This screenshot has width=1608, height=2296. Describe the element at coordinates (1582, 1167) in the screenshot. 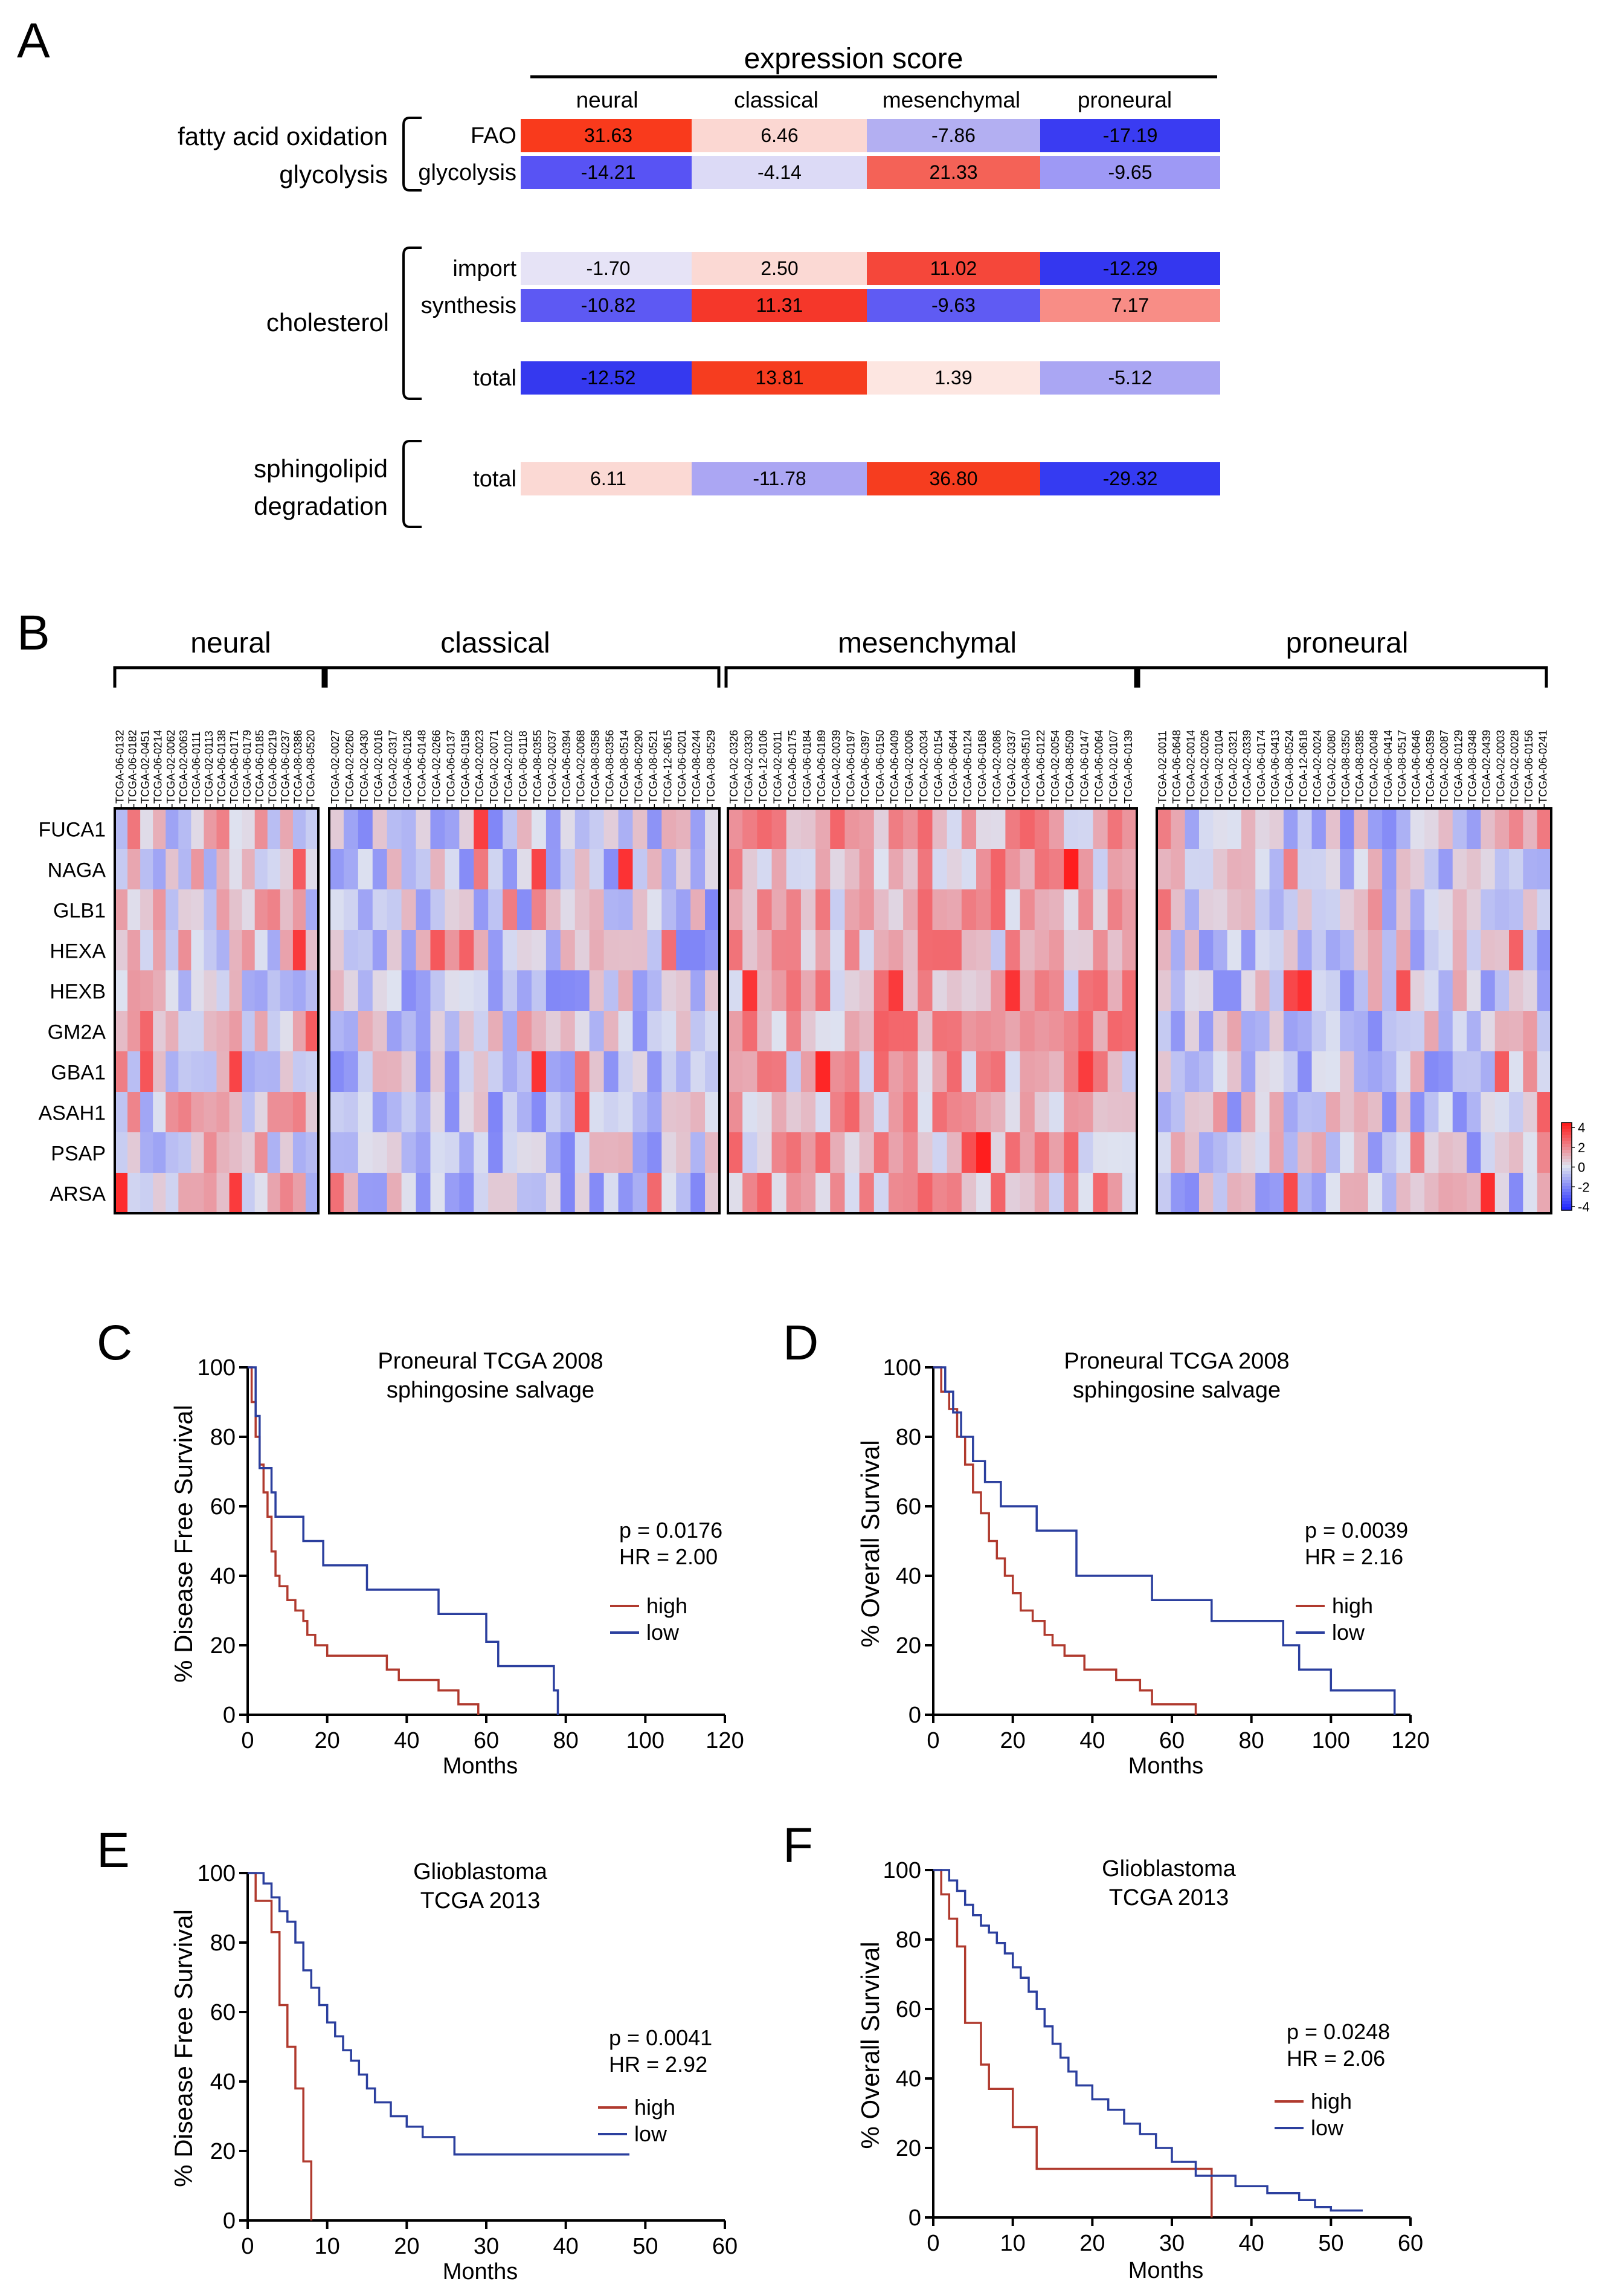

I see `colorbar-tick-label: 0` at that location.